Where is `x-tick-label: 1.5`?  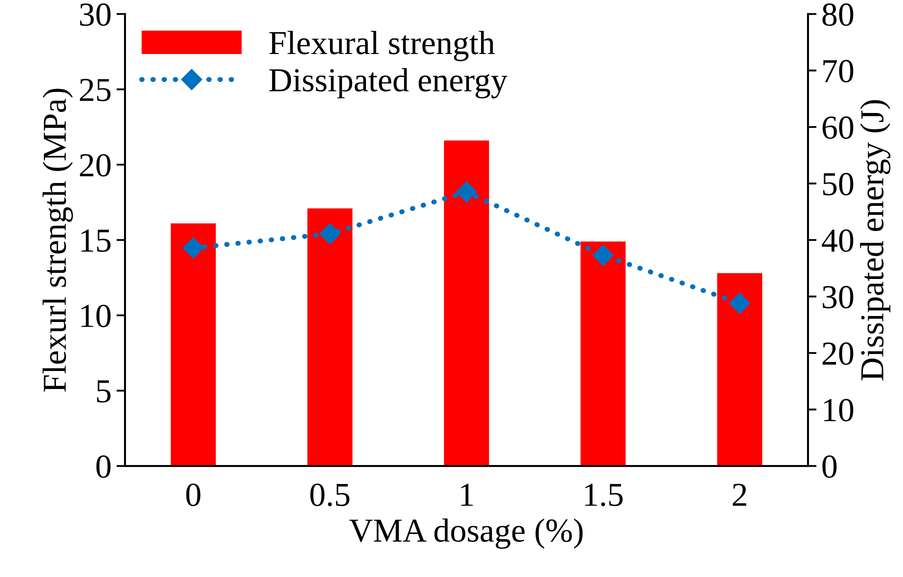
x-tick-label: 1.5 is located at coordinates (604, 495).